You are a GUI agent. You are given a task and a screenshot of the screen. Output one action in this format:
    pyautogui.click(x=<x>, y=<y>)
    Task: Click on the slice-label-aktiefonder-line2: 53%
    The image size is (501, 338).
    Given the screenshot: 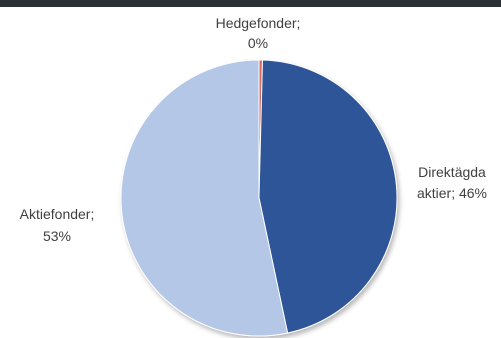 What is the action you would take?
    pyautogui.click(x=57, y=236)
    